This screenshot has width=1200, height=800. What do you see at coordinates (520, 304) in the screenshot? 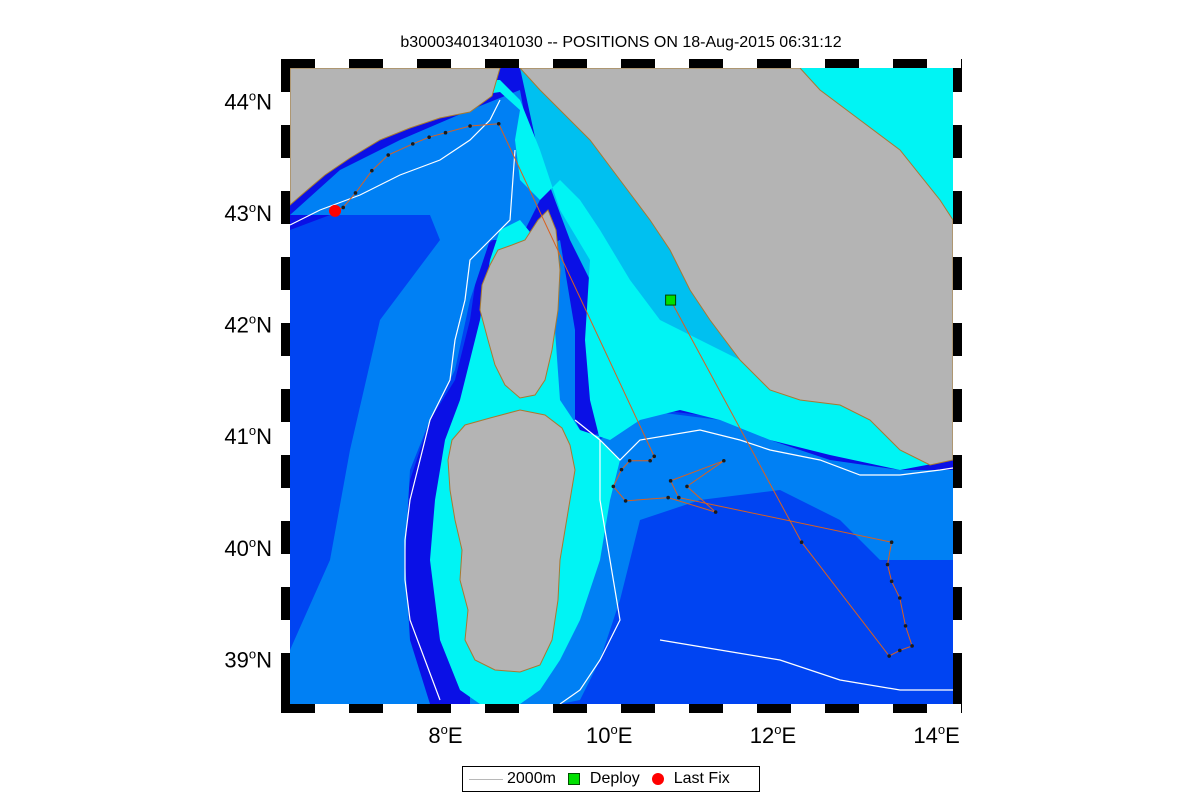
I see `land-corsica` at bounding box center [520, 304].